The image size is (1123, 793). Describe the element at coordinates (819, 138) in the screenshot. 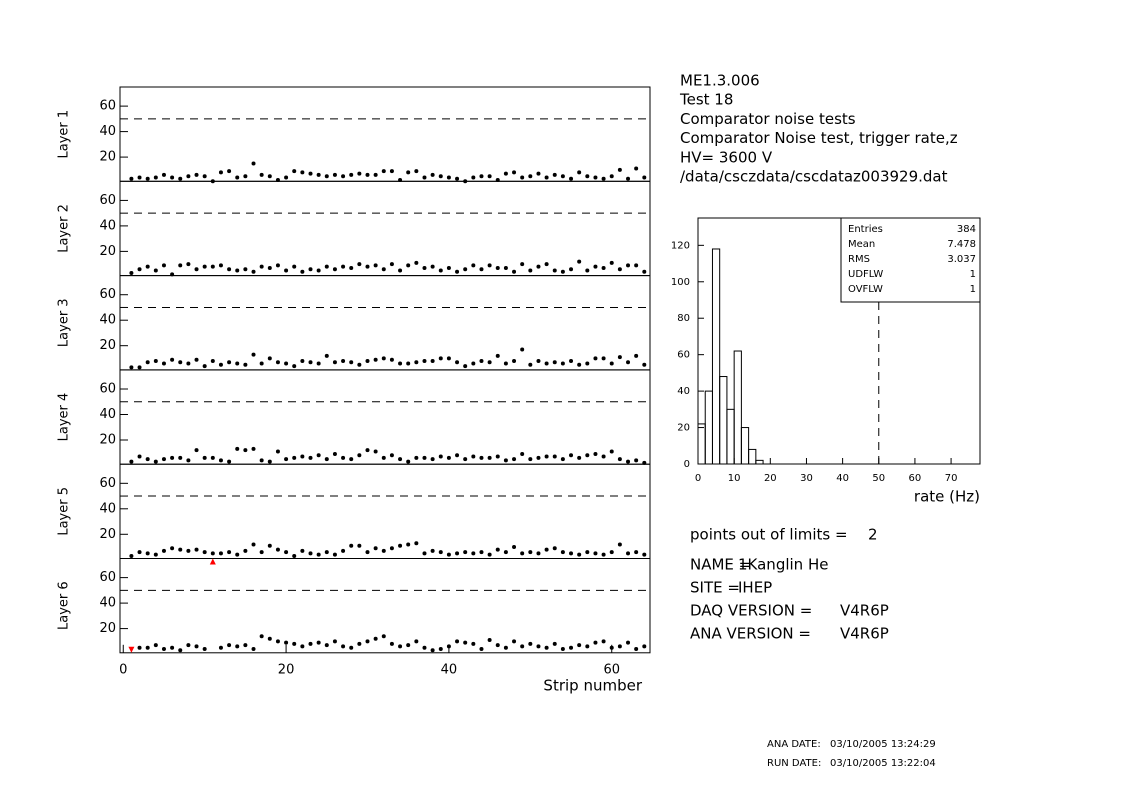

I see `info-line: Comparator Noise test, trigger rate,z` at that location.